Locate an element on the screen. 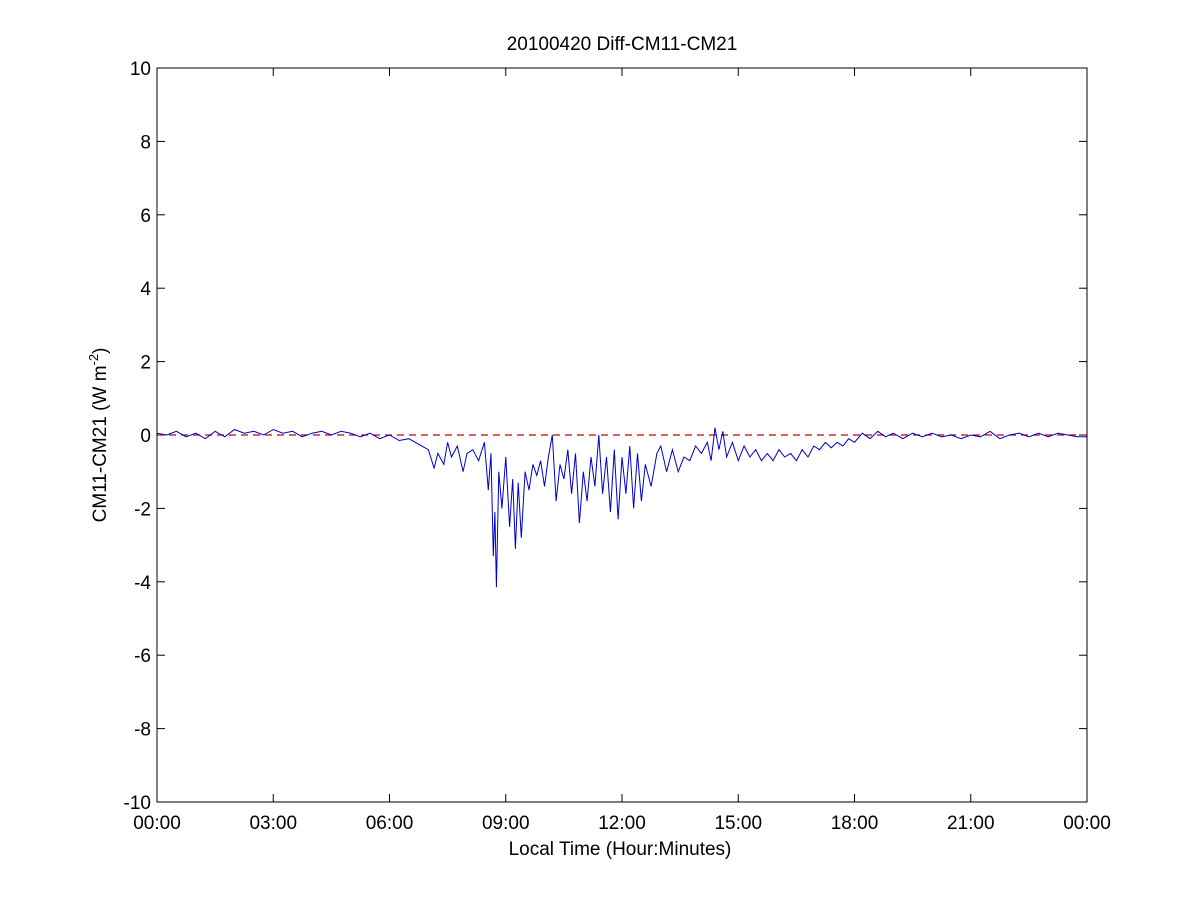 The image size is (1201, 901). x-tick-label: 12:00 is located at coordinates (622, 823).